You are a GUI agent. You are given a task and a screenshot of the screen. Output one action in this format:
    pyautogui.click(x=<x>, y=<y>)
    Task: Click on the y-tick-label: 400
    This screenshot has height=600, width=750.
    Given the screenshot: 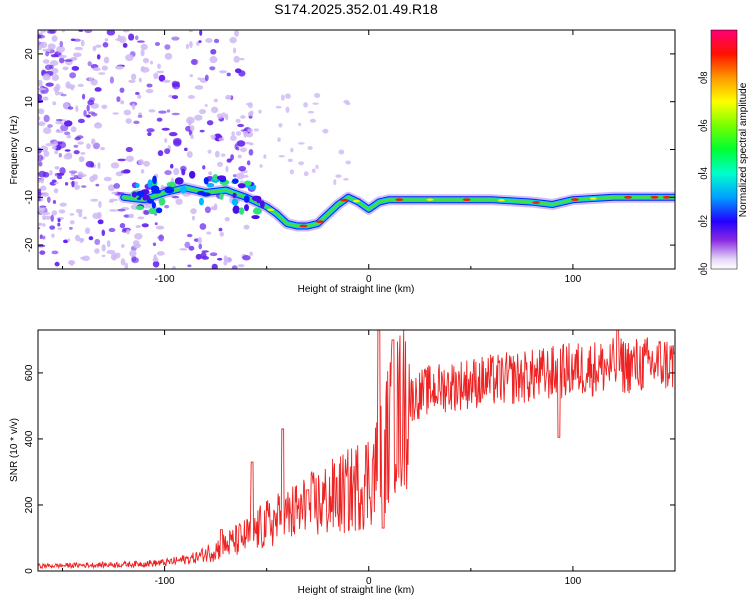 What is the action you would take?
    pyautogui.click(x=29, y=438)
    